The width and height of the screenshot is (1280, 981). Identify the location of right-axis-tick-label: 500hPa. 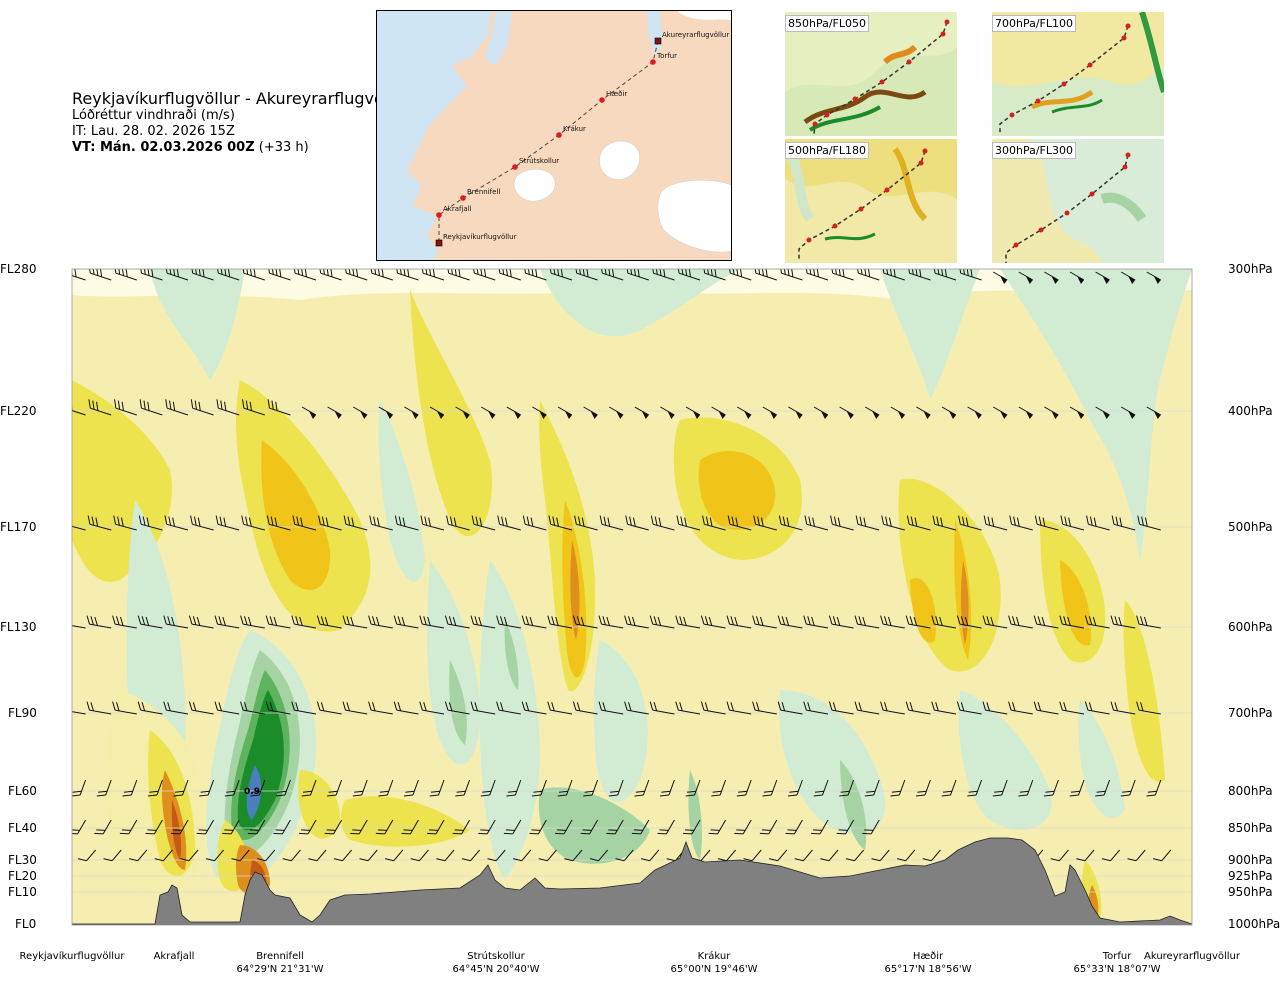
(1250, 527).